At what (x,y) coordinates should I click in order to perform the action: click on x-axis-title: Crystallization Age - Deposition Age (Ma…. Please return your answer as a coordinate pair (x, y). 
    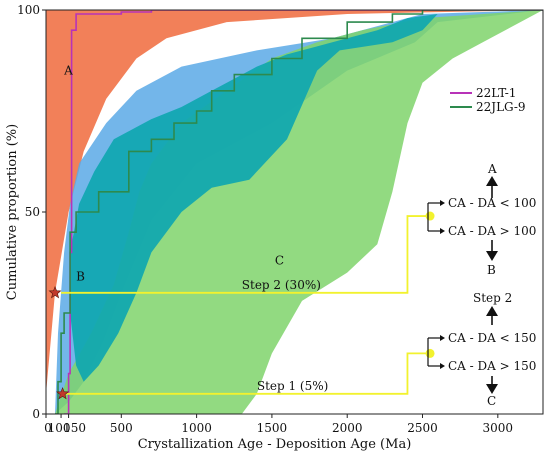
    Looking at the image, I should click on (275, 444).